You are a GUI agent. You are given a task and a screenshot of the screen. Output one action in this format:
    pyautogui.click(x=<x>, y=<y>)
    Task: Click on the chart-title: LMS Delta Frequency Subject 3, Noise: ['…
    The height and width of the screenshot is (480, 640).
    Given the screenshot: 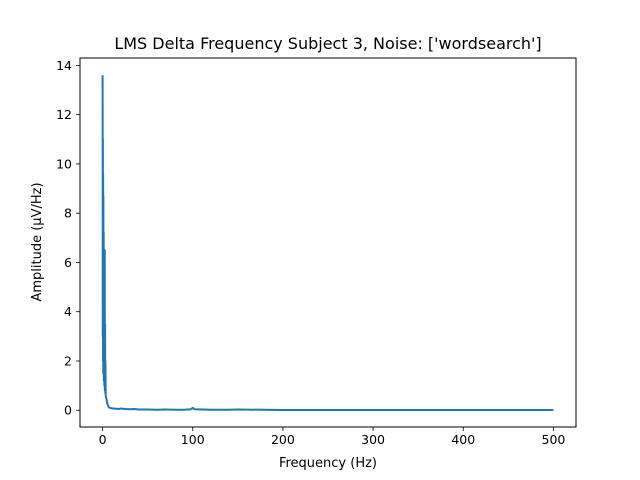 What is the action you would take?
    pyautogui.click(x=327, y=43)
    